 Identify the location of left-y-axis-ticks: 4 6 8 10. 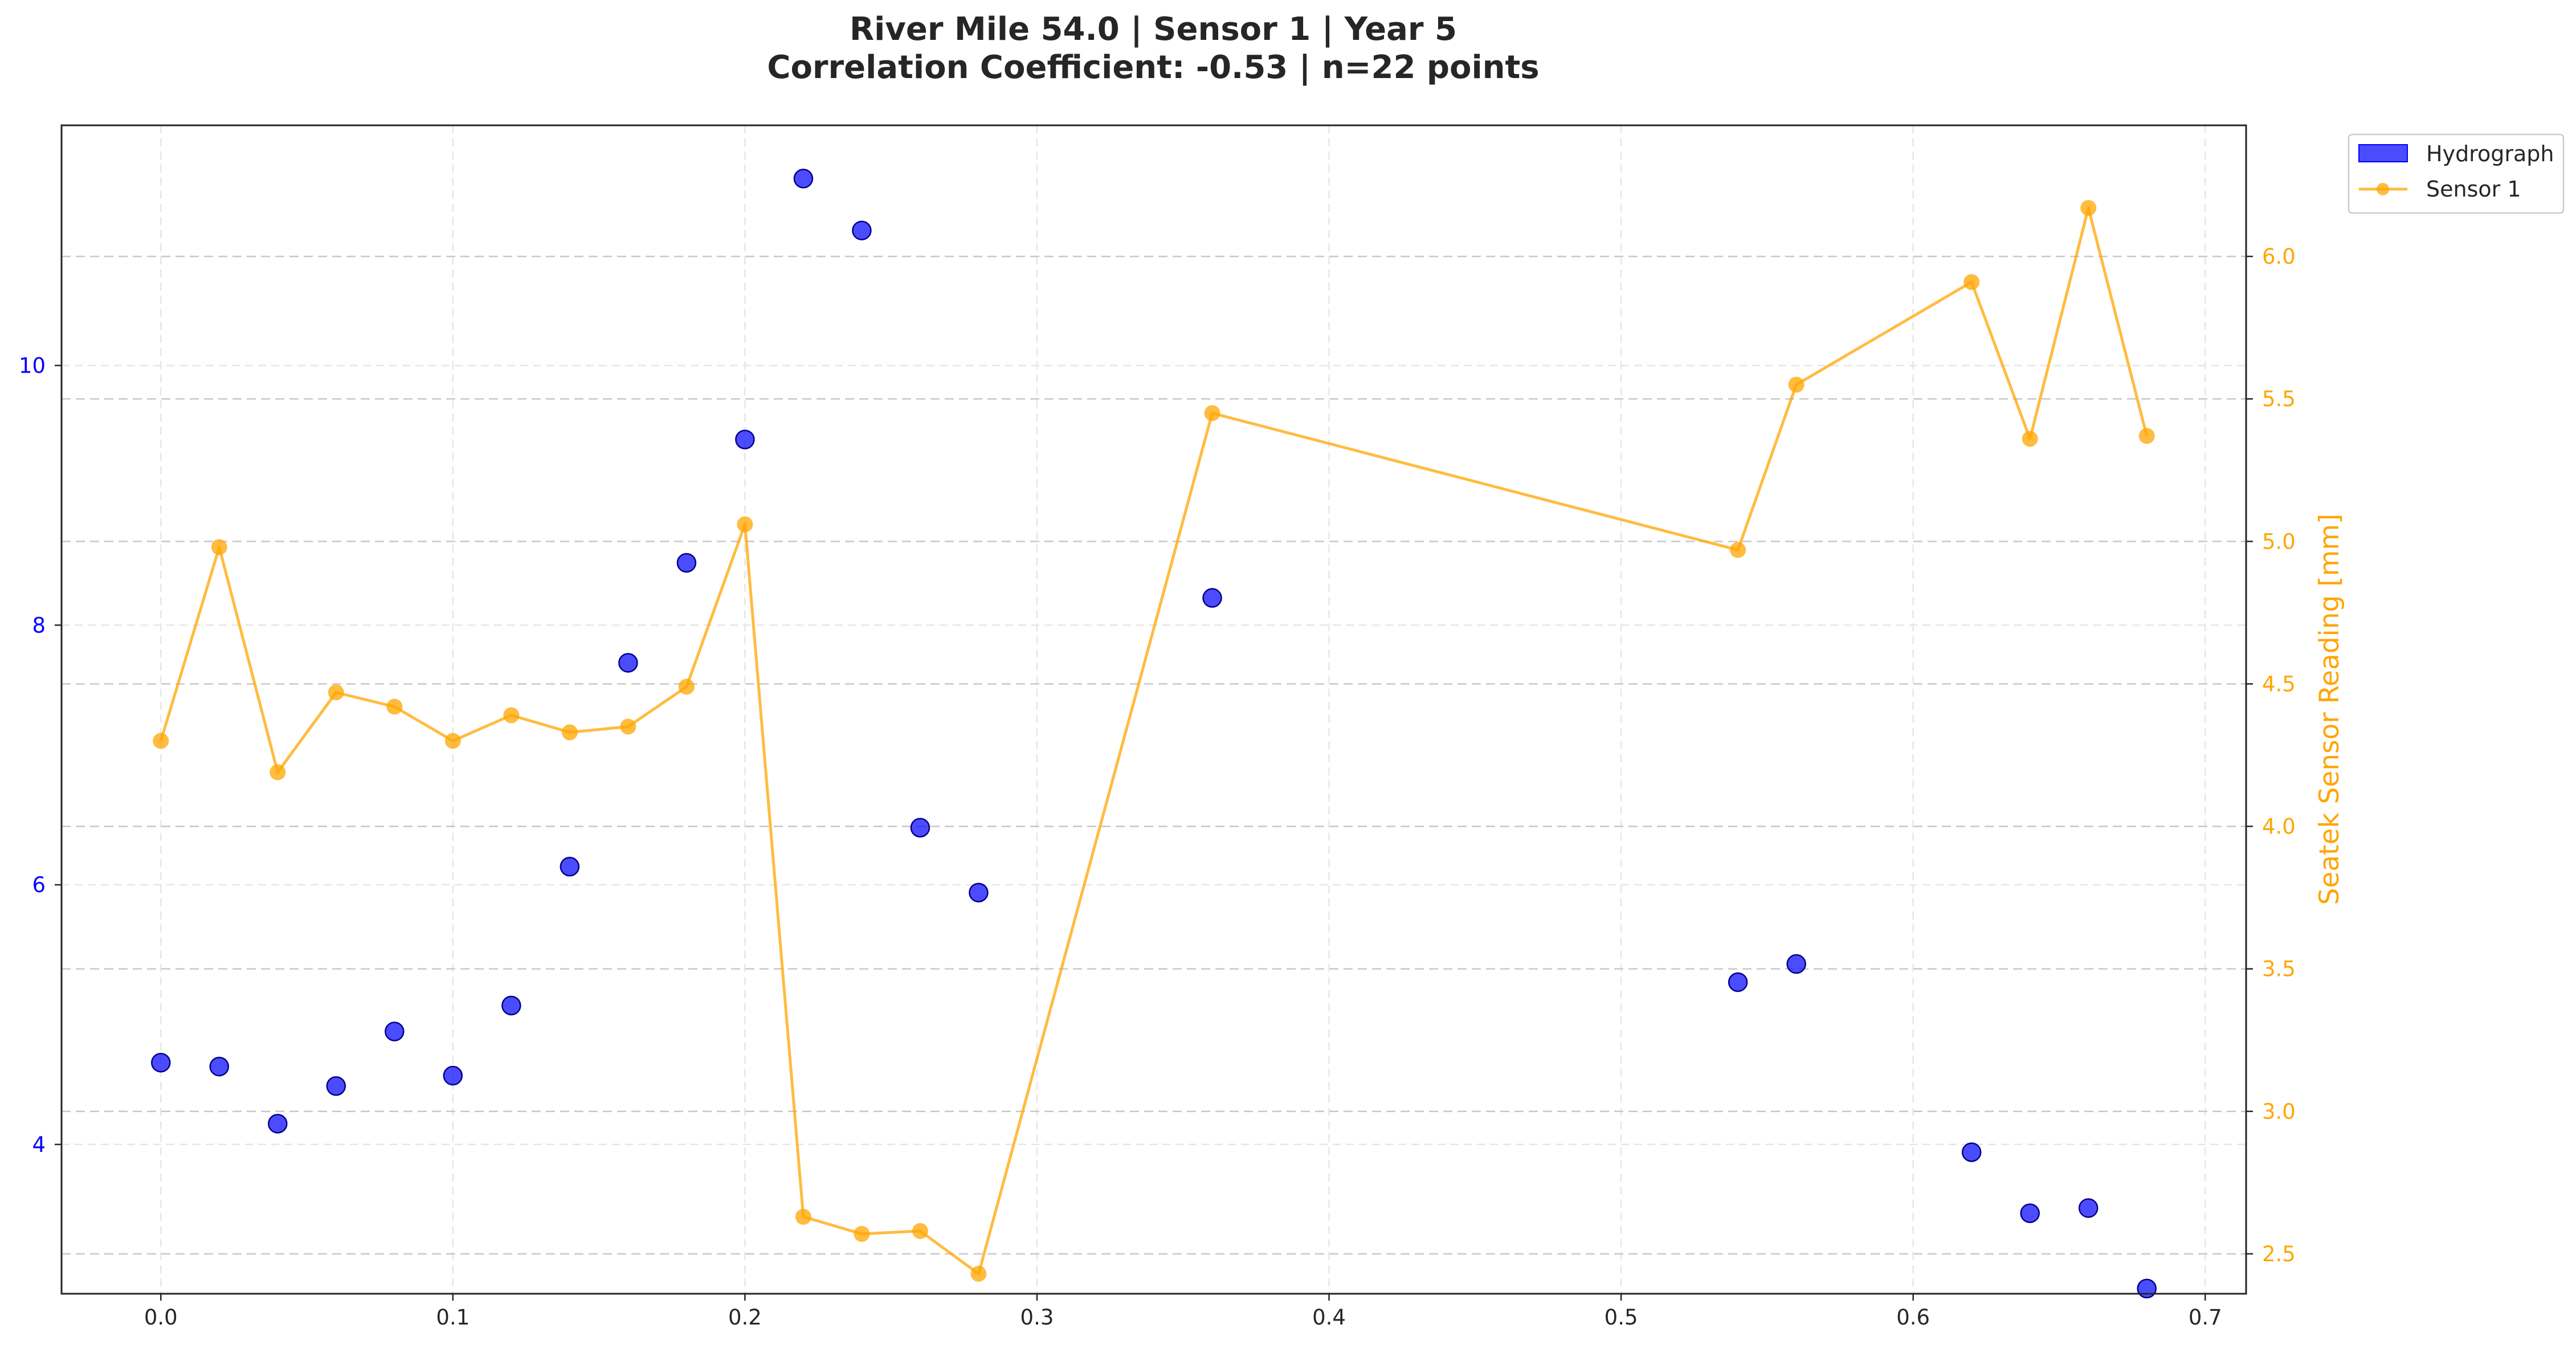
(40, 755).